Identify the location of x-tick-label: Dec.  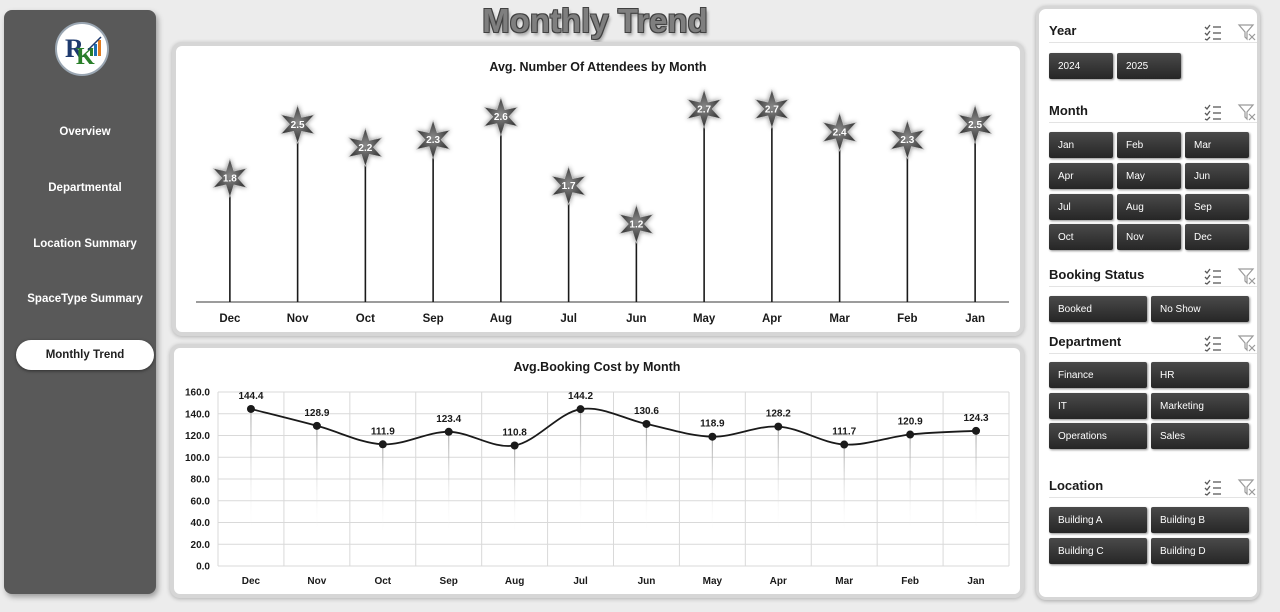
(230, 319).